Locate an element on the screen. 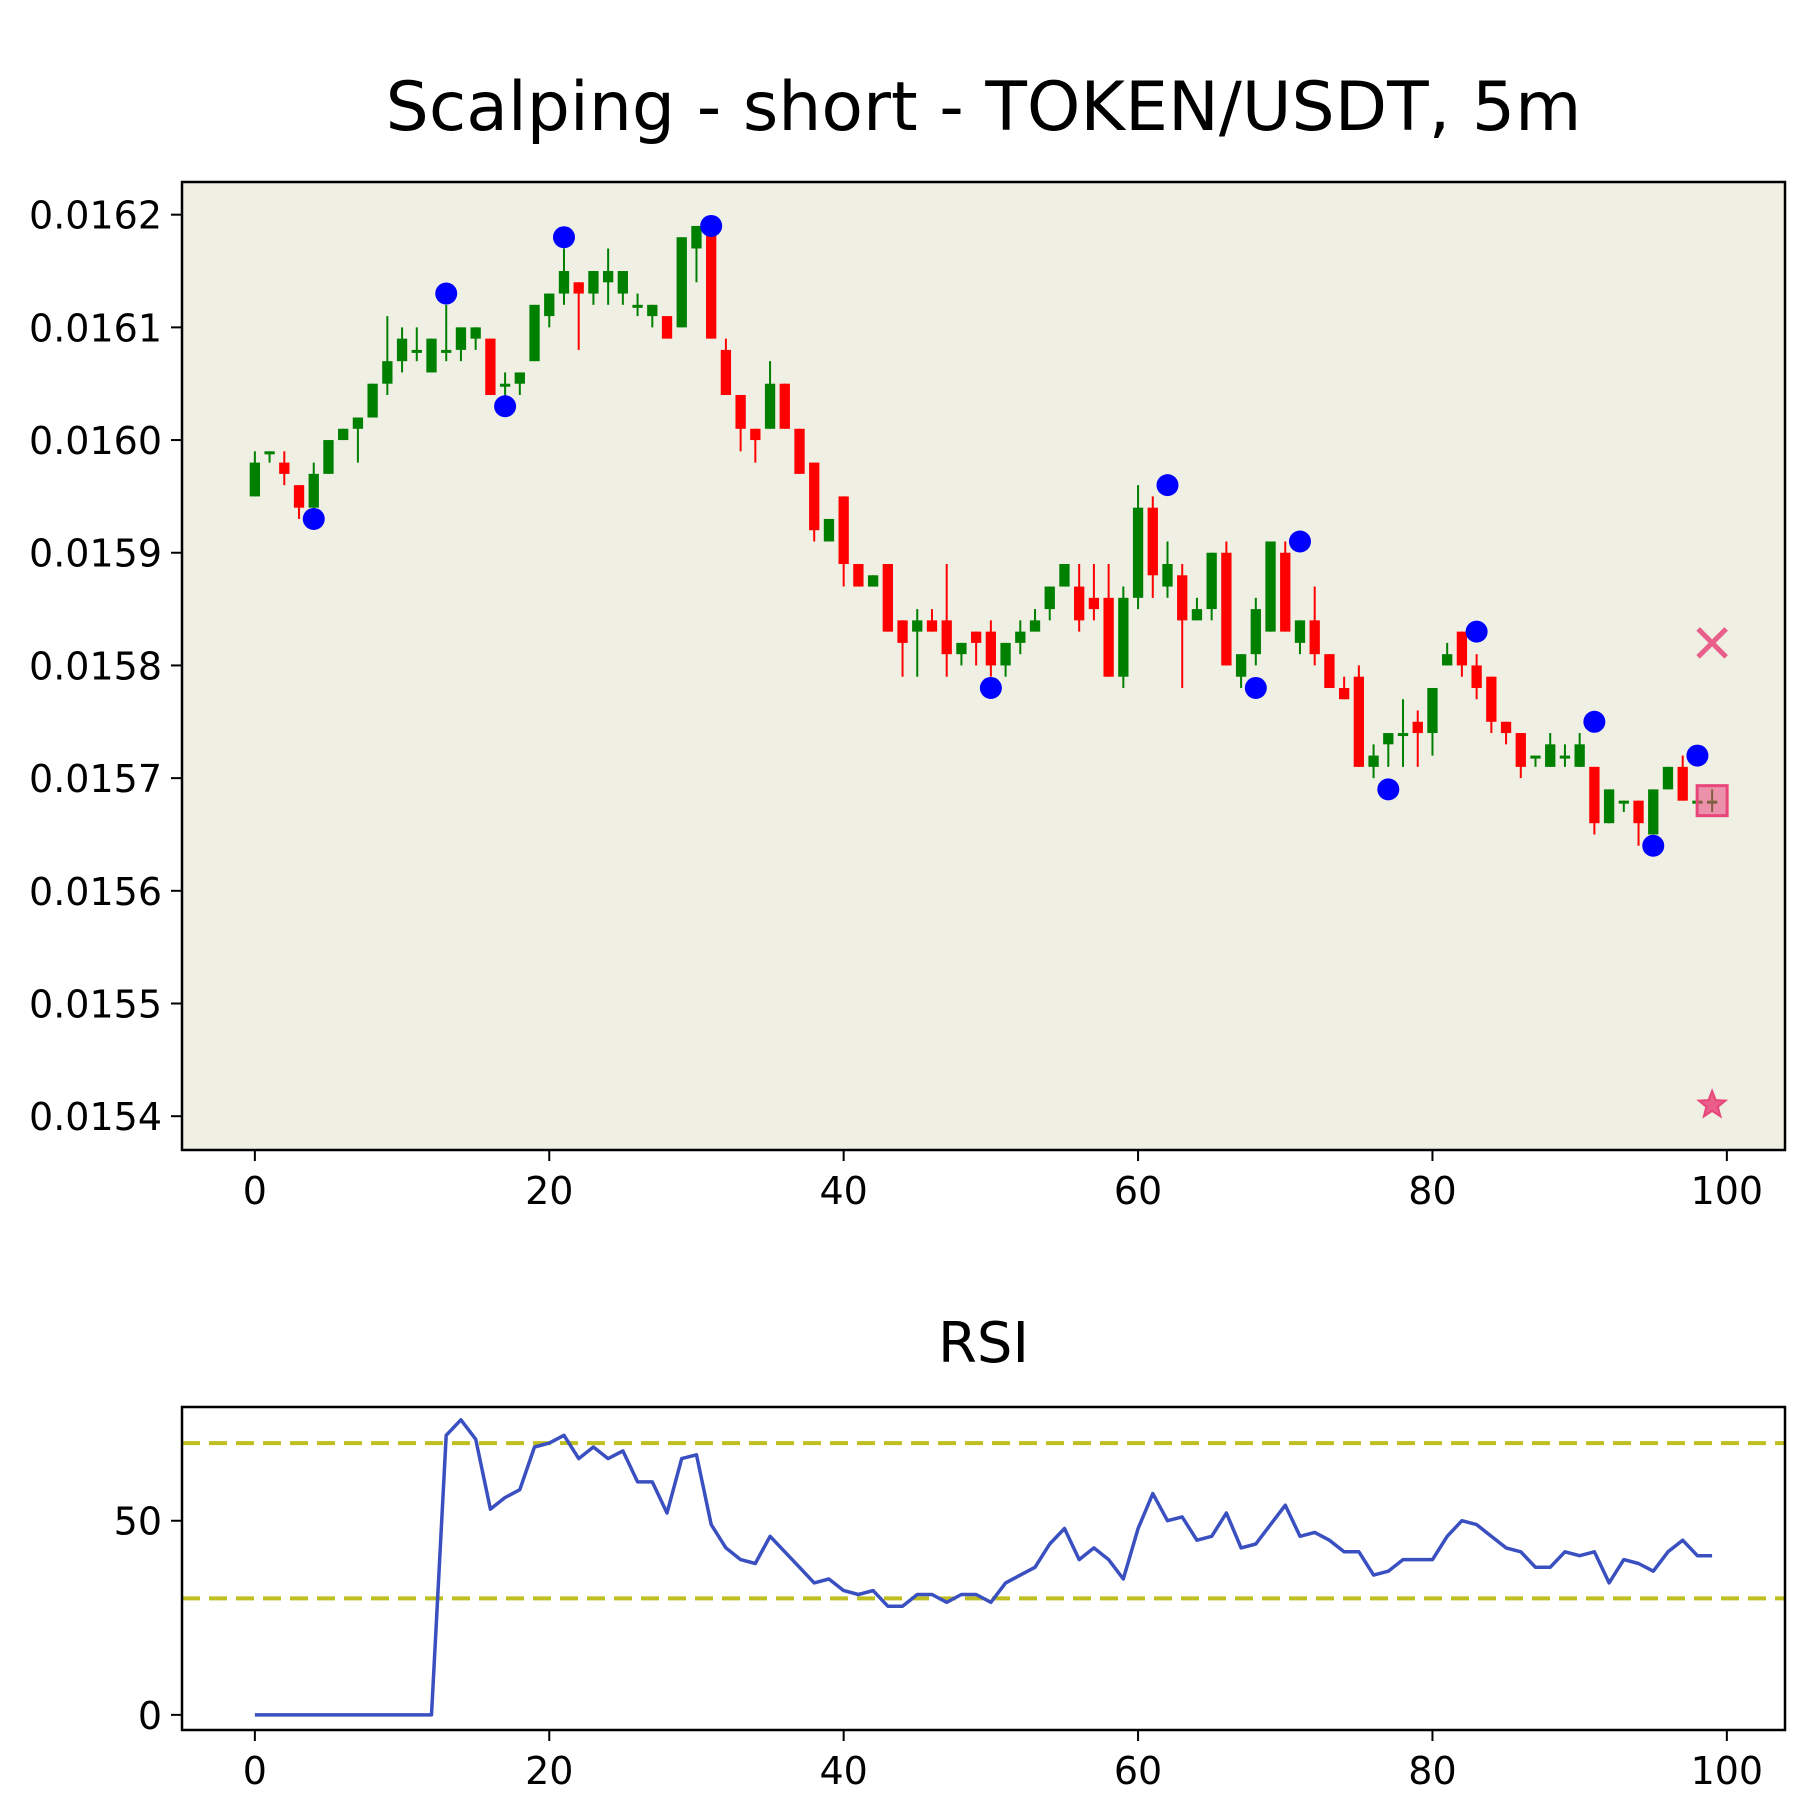 The width and height of the screenshot is (1800, 1800). chart-title: RSI is located at coordinates (983, 1343).